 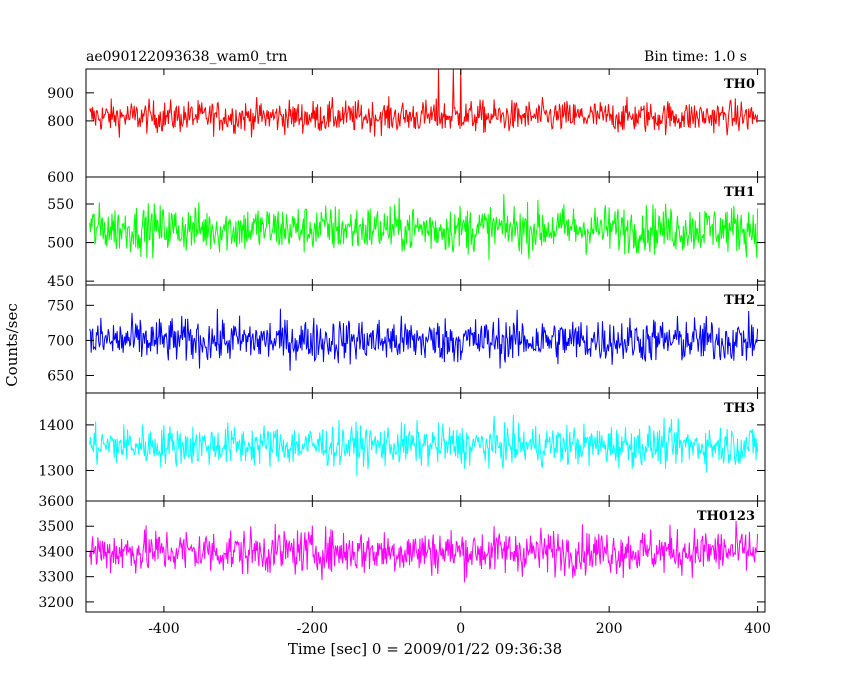 What do you see at coordinates (460, 629) in the screenshot?
I see `x-tick-label: 0` at bounding box center [460, 629].